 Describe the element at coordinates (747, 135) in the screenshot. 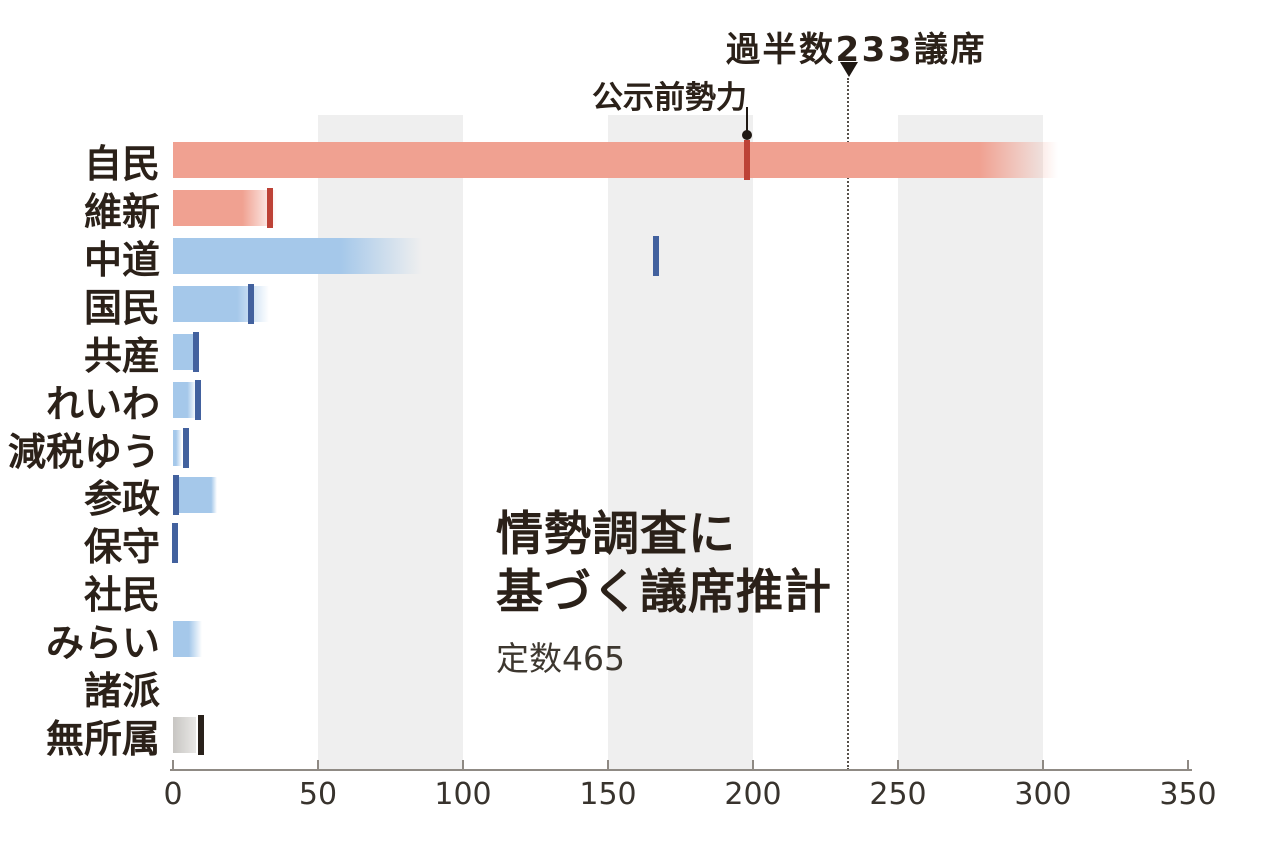

I see `pre-election-dot` at that location.